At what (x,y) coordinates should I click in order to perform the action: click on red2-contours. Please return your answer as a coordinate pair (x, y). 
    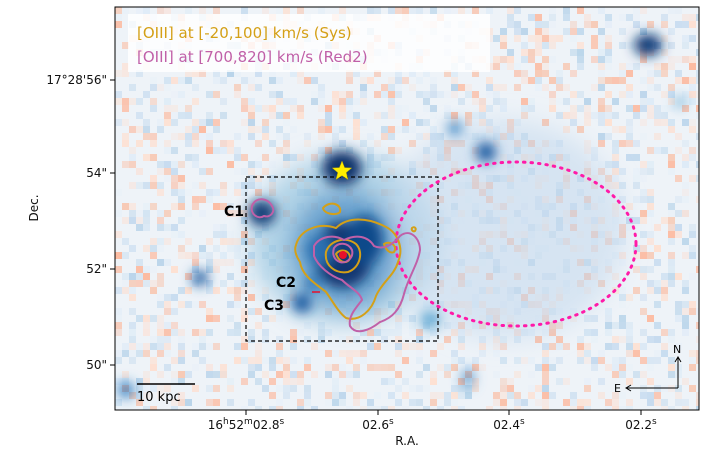
    Looking at the image, I should click on (335, 265).